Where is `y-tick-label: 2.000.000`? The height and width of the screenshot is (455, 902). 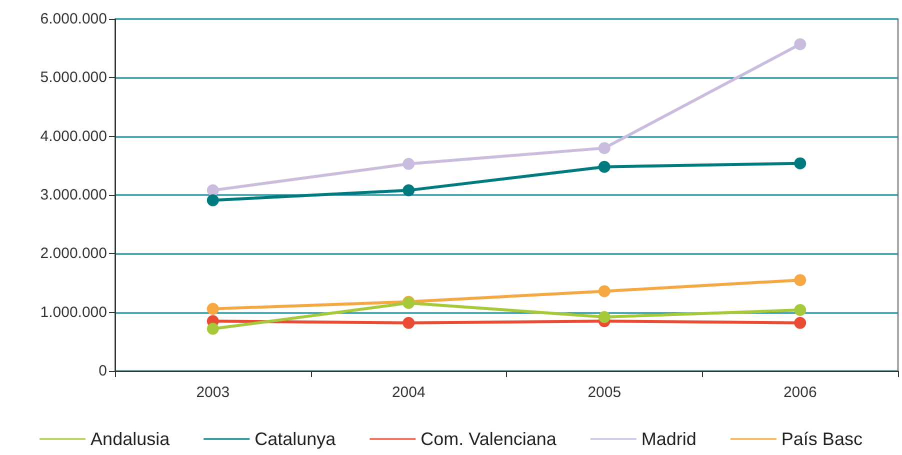
y-tick-label: 2.000.000 is located at coordinates (73, 253).